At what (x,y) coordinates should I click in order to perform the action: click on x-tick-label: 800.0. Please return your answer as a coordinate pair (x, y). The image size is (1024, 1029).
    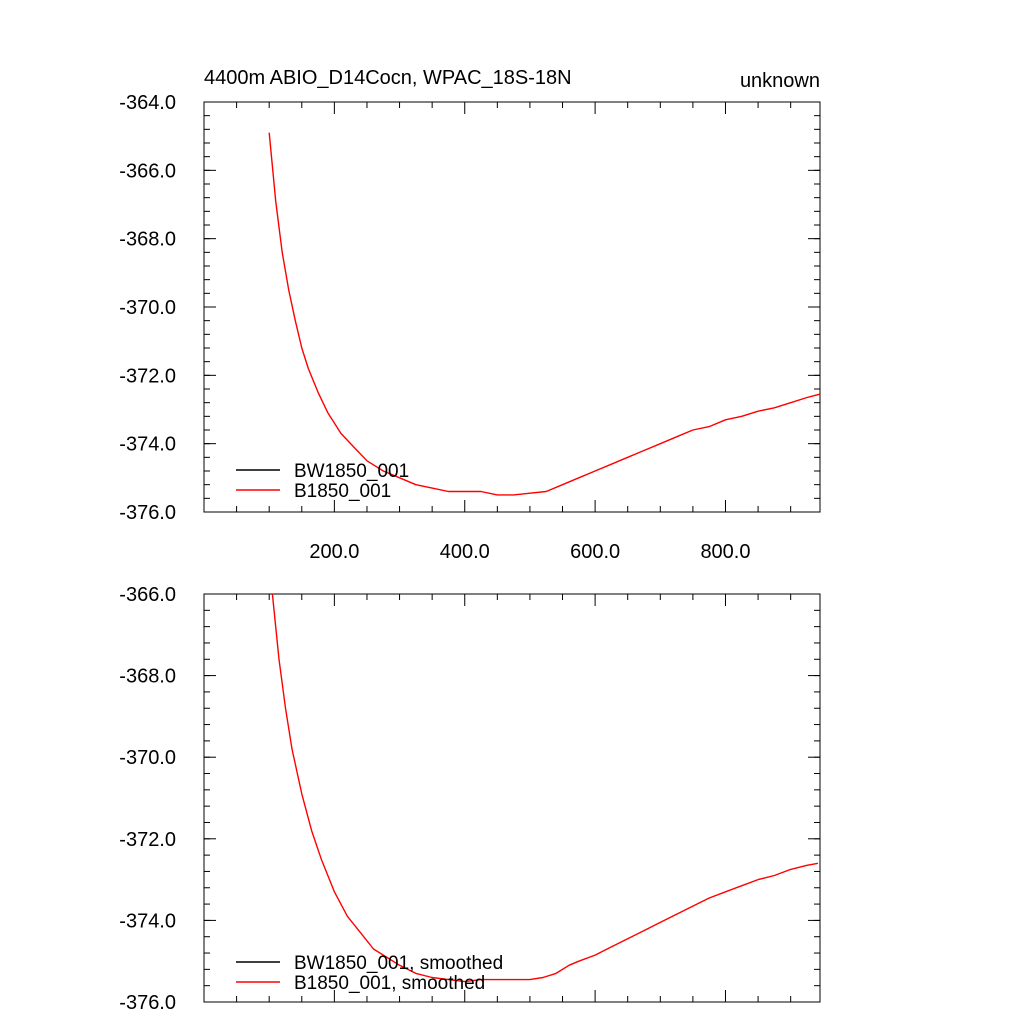
    Looking at the image, I should click on (725, 552).